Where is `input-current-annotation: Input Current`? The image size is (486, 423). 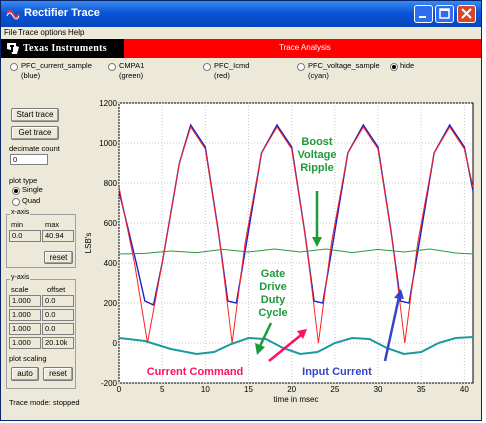
input-current-annotation: Input Current is located at coordinates (337, 372).